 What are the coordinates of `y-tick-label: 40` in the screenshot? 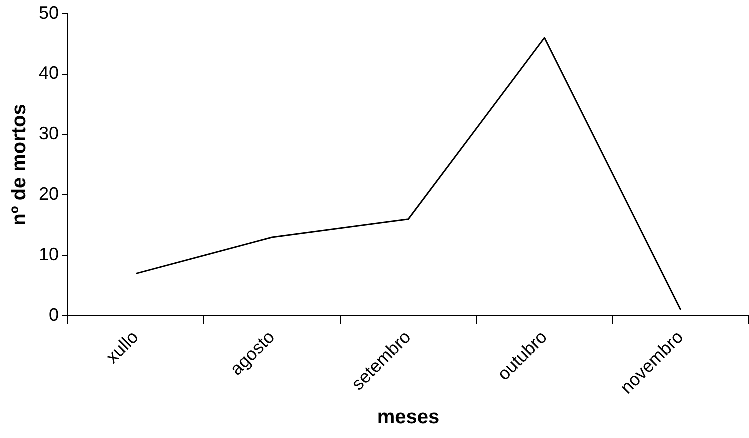 It's located at (49, 73).